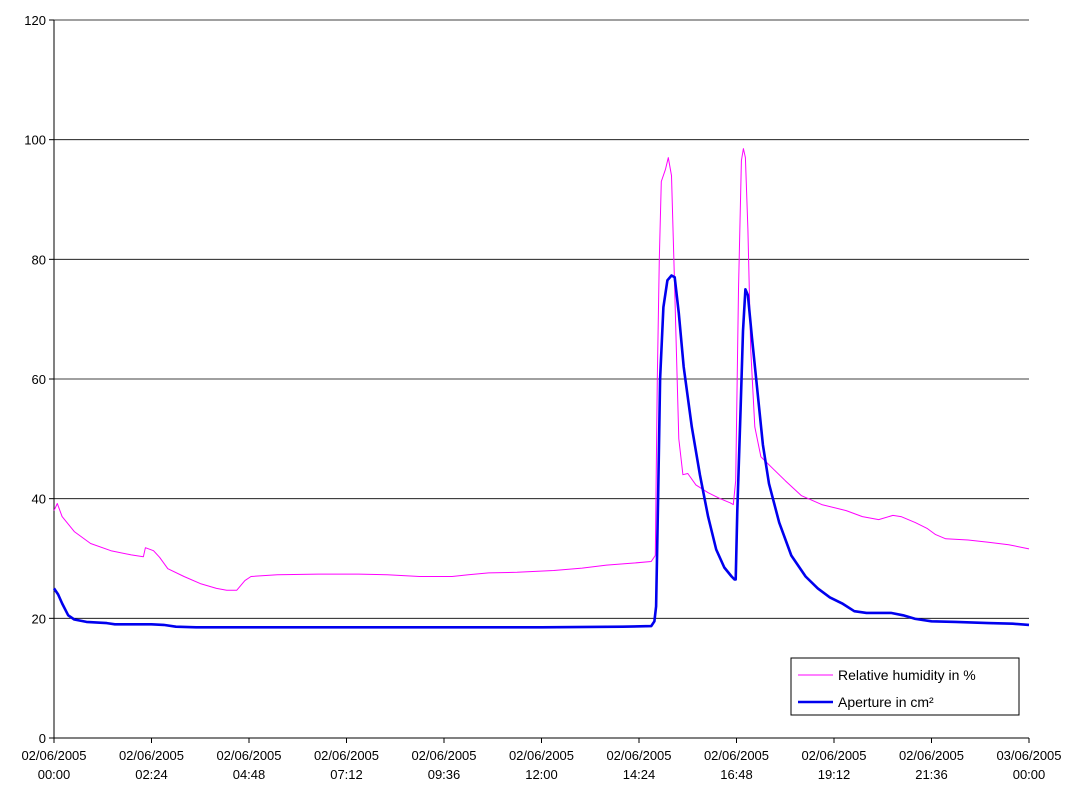  What do you see at coordinates (907, 675) in the screenshot?
I see `legend-label-humidity: Relative humidity in %` at bounding box center [907, 675].